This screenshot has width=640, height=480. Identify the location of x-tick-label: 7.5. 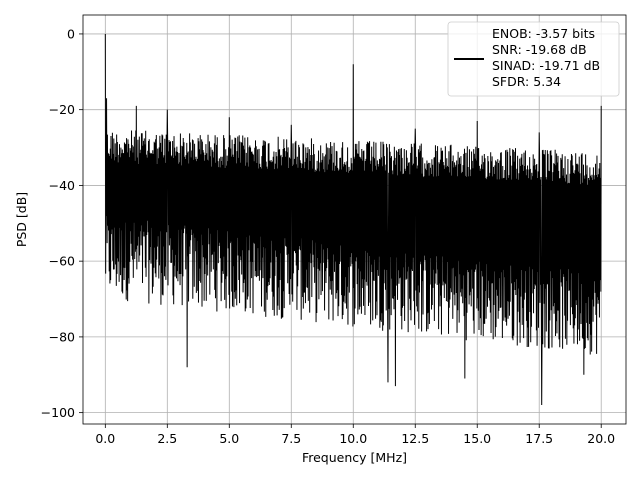
(291, 438).